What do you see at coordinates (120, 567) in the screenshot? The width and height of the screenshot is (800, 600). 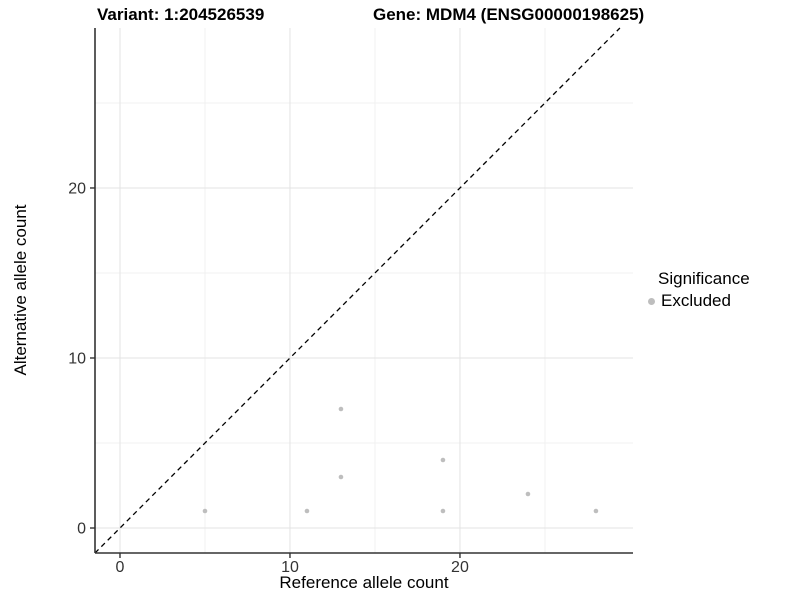 I see `x-tick-label: 0` at bounding box center [120, 567].